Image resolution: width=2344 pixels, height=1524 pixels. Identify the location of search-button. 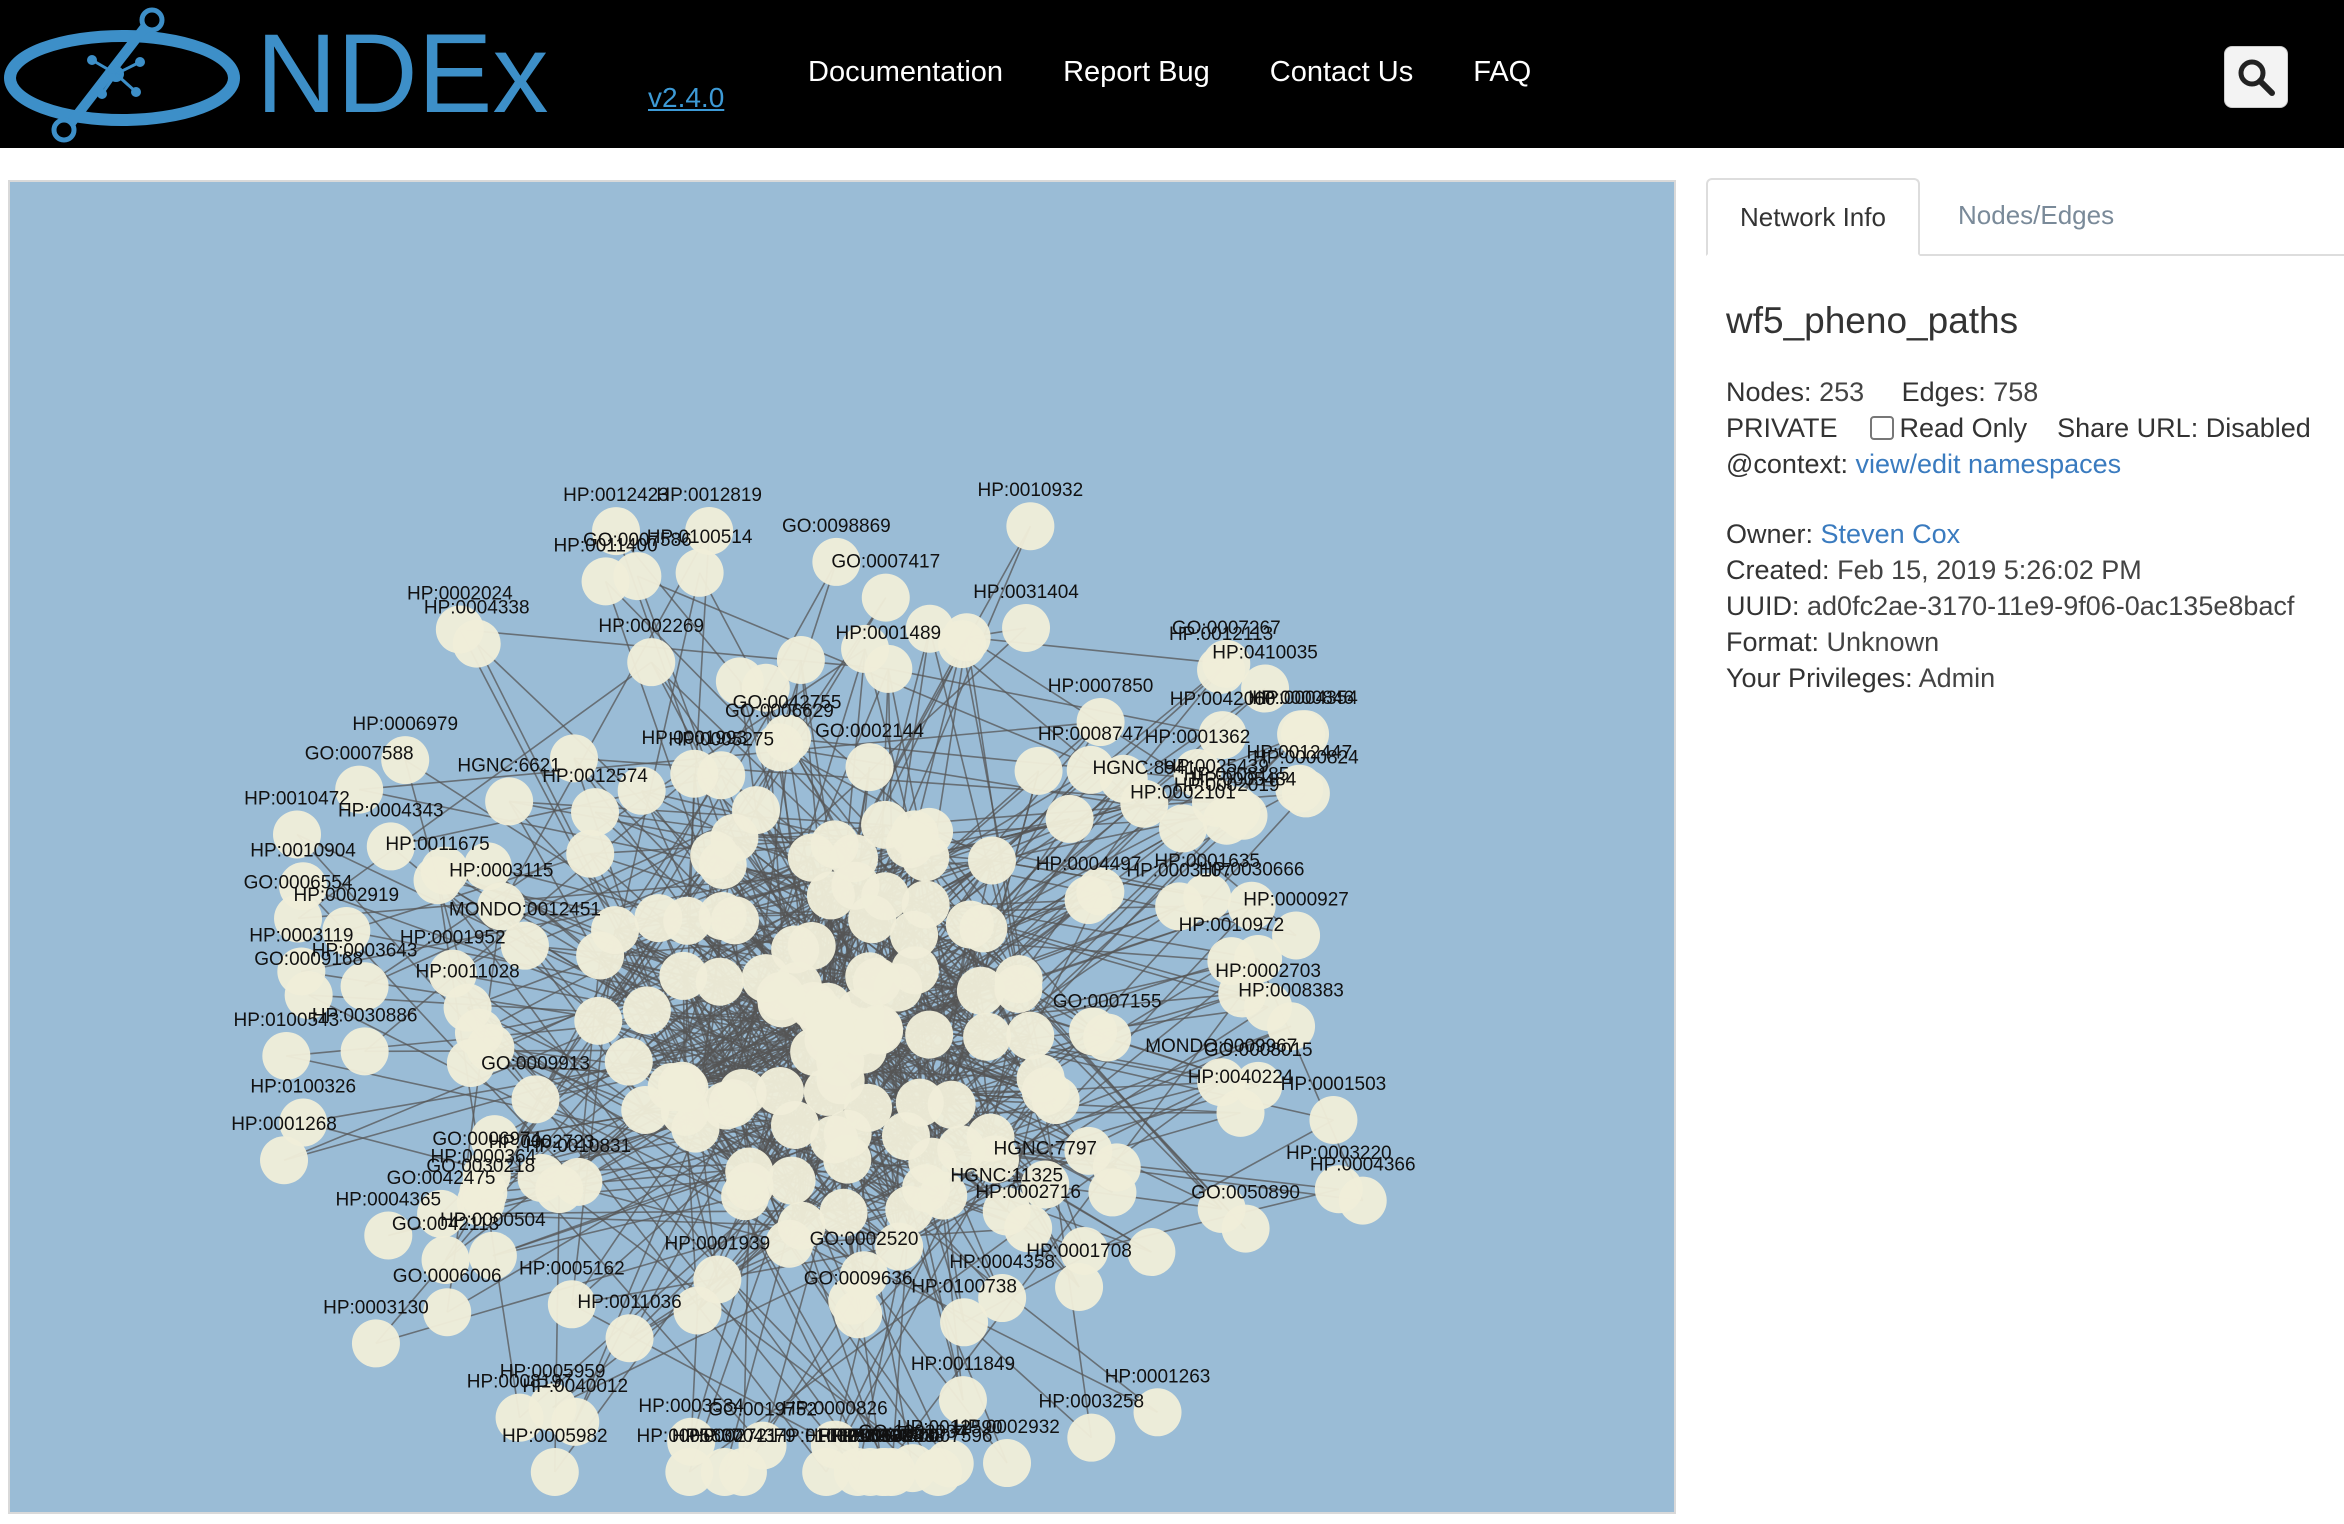
(2256, 77).